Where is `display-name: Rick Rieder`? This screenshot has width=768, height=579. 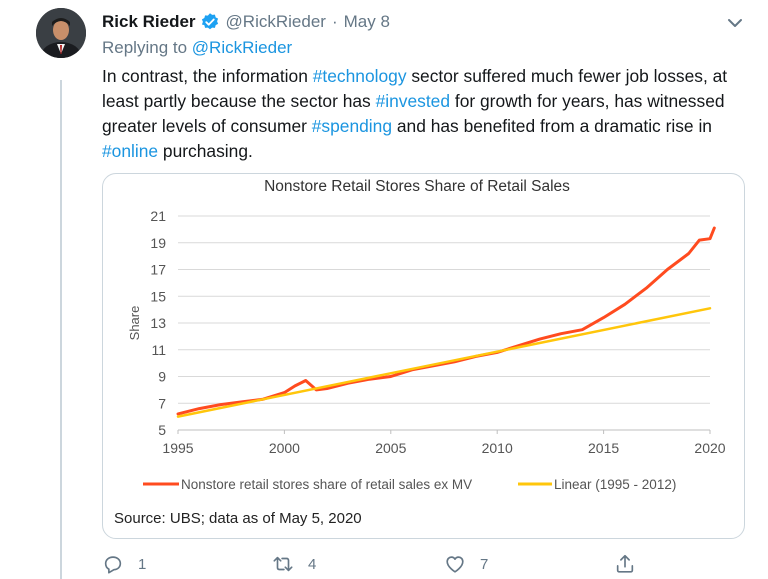 display-name: Rick Rieder is located at coordinates (149, 21).